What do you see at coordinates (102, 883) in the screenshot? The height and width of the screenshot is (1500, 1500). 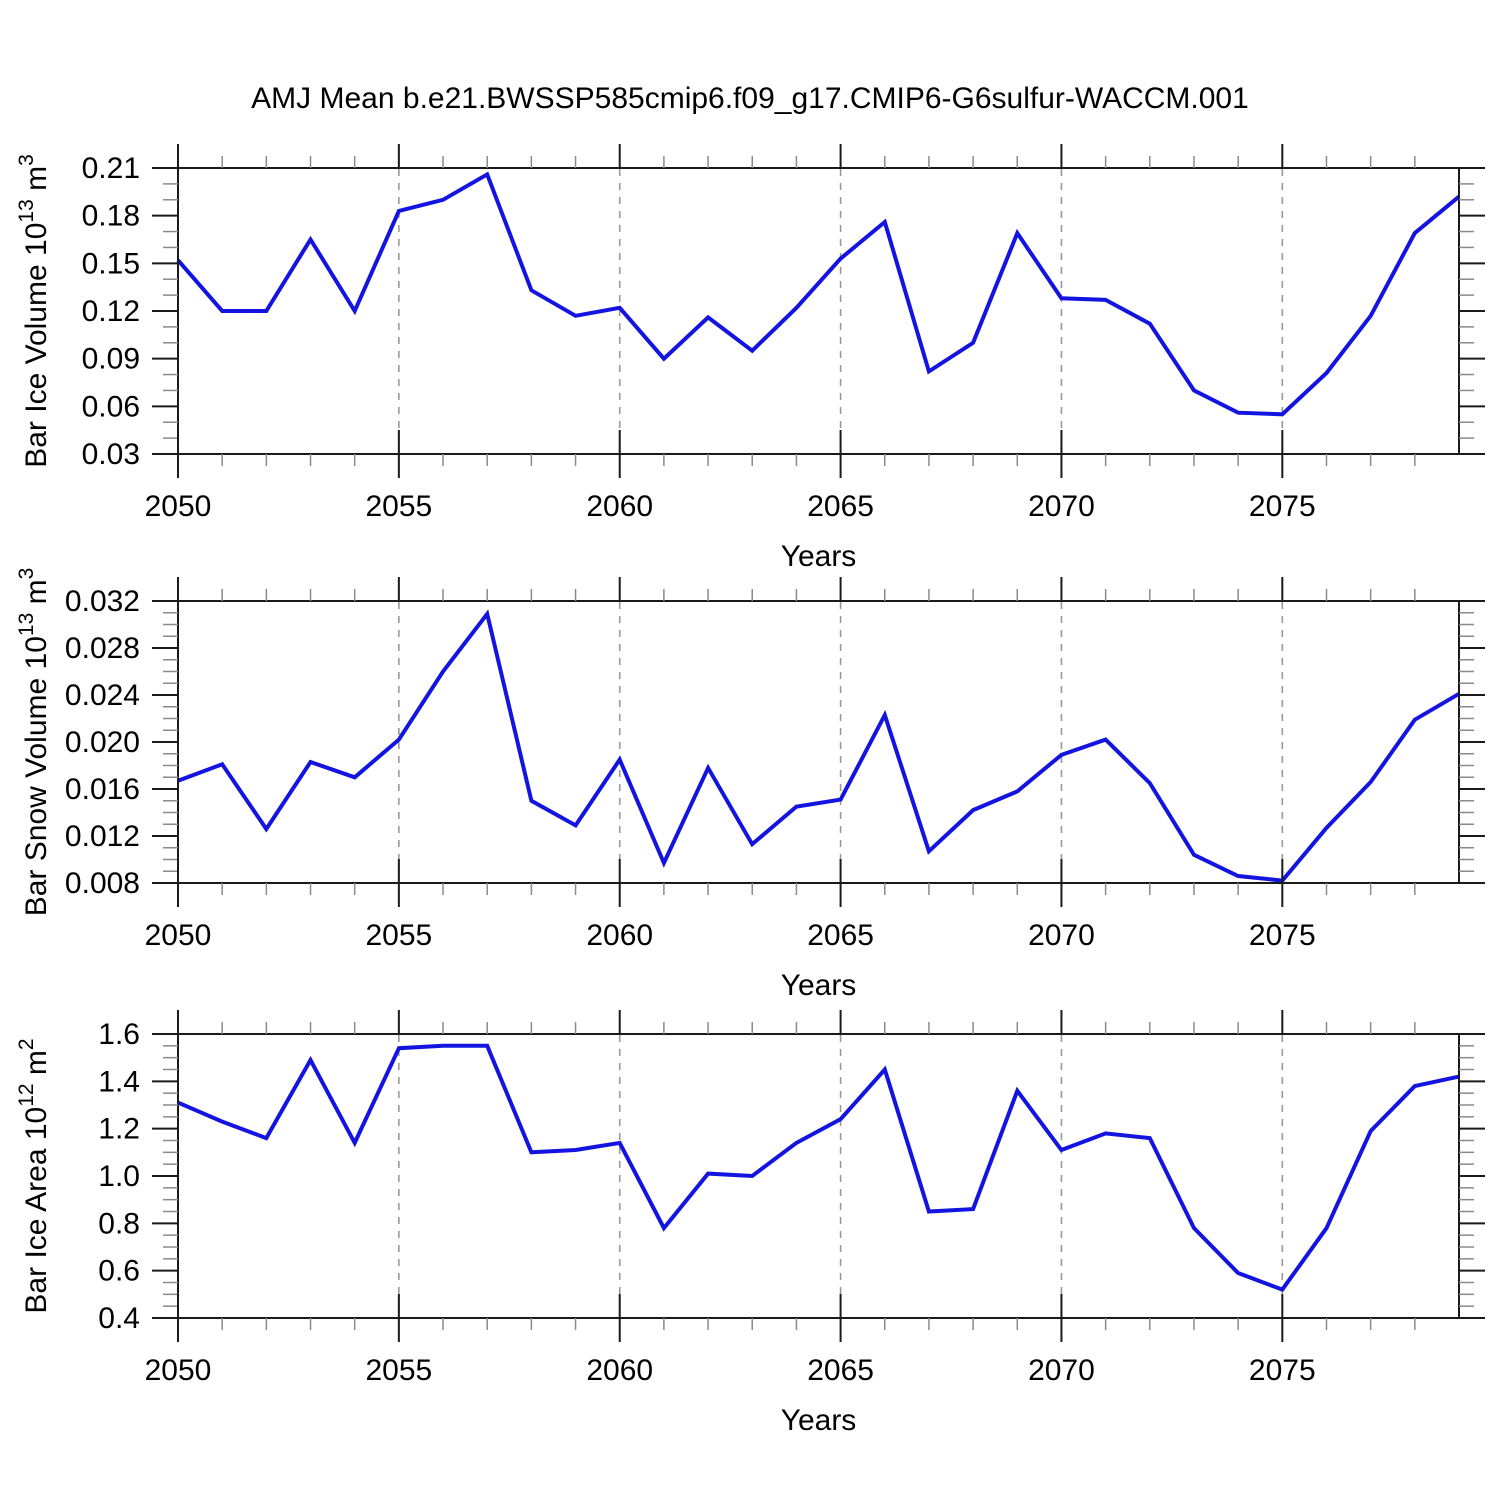 I see `y-tick-label: 0.008` at bounding box center [102, 883].